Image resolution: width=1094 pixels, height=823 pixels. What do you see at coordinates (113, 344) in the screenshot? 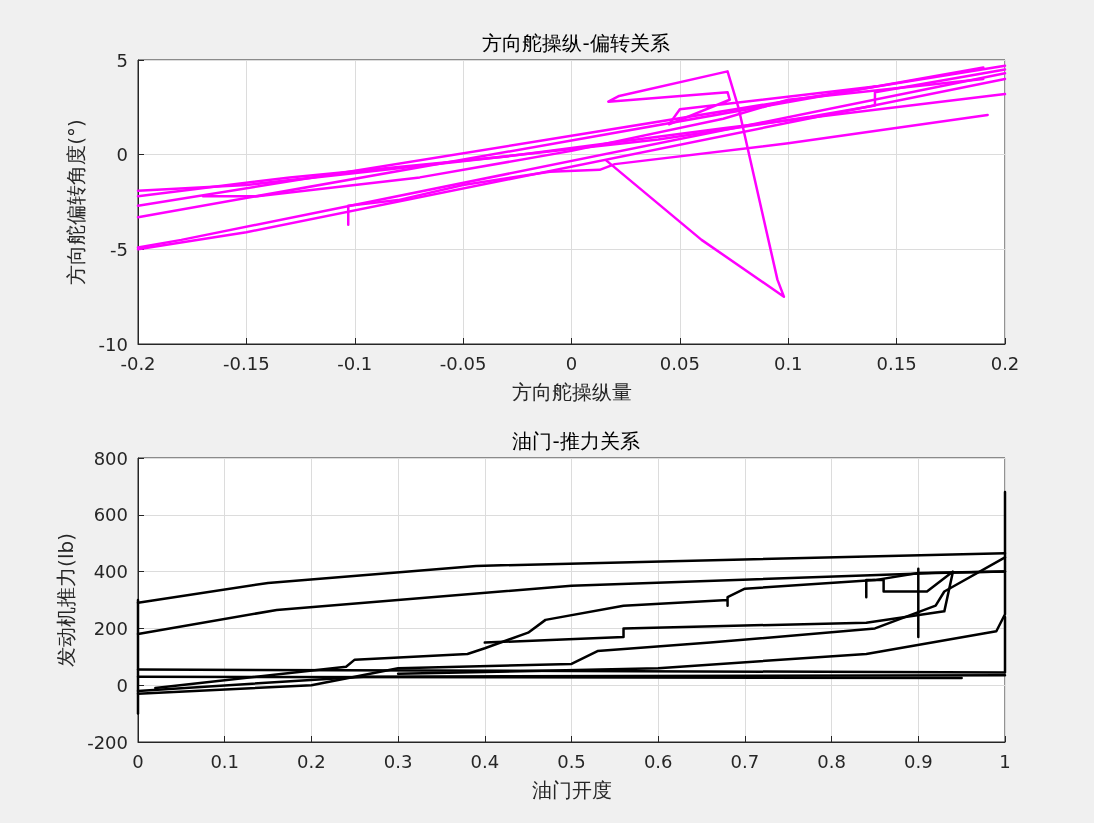
I see `y-tick-label: -10` at bounding box center [113, 344].